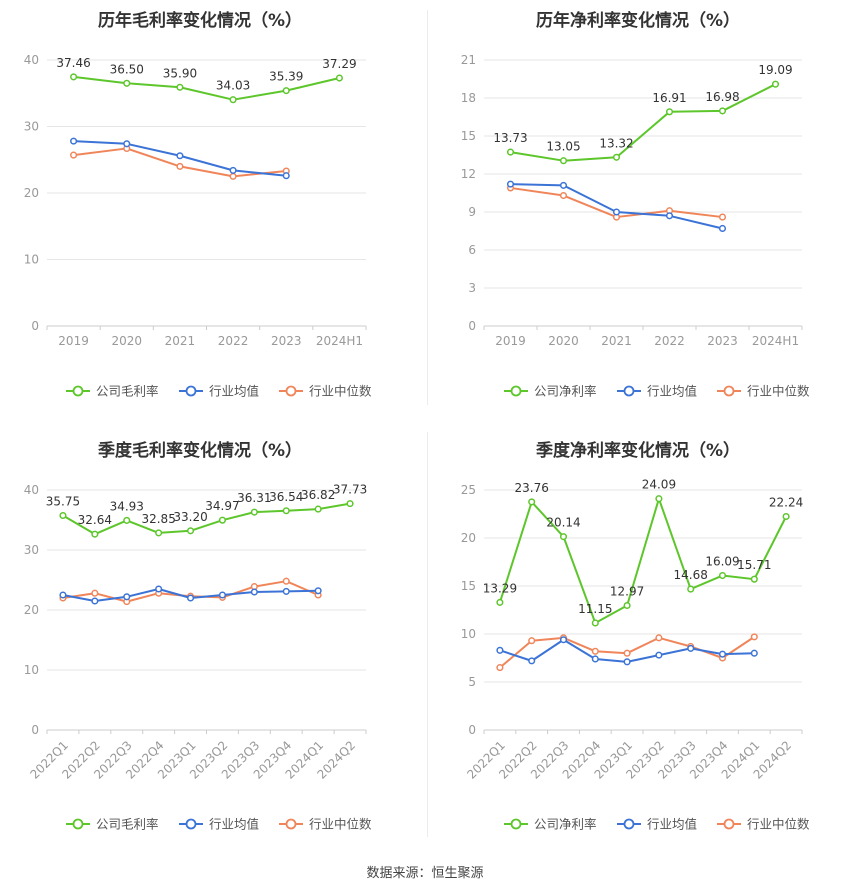 This screenshot has width=850, height=891. What do you see at coordinates (158, 519) in the screenshot?
I see `data-label: 32.85` at bounding box center [158, 519].